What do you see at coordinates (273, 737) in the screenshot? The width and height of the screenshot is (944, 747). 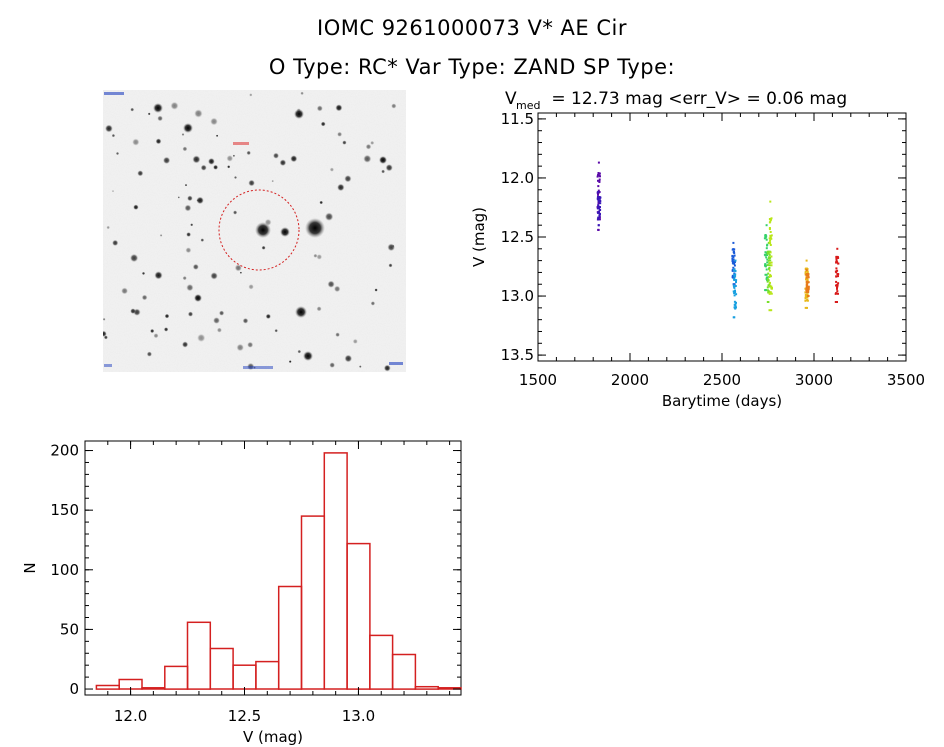 I see `hist-xlabel: V (mag)` at bounding box center [273, 737].